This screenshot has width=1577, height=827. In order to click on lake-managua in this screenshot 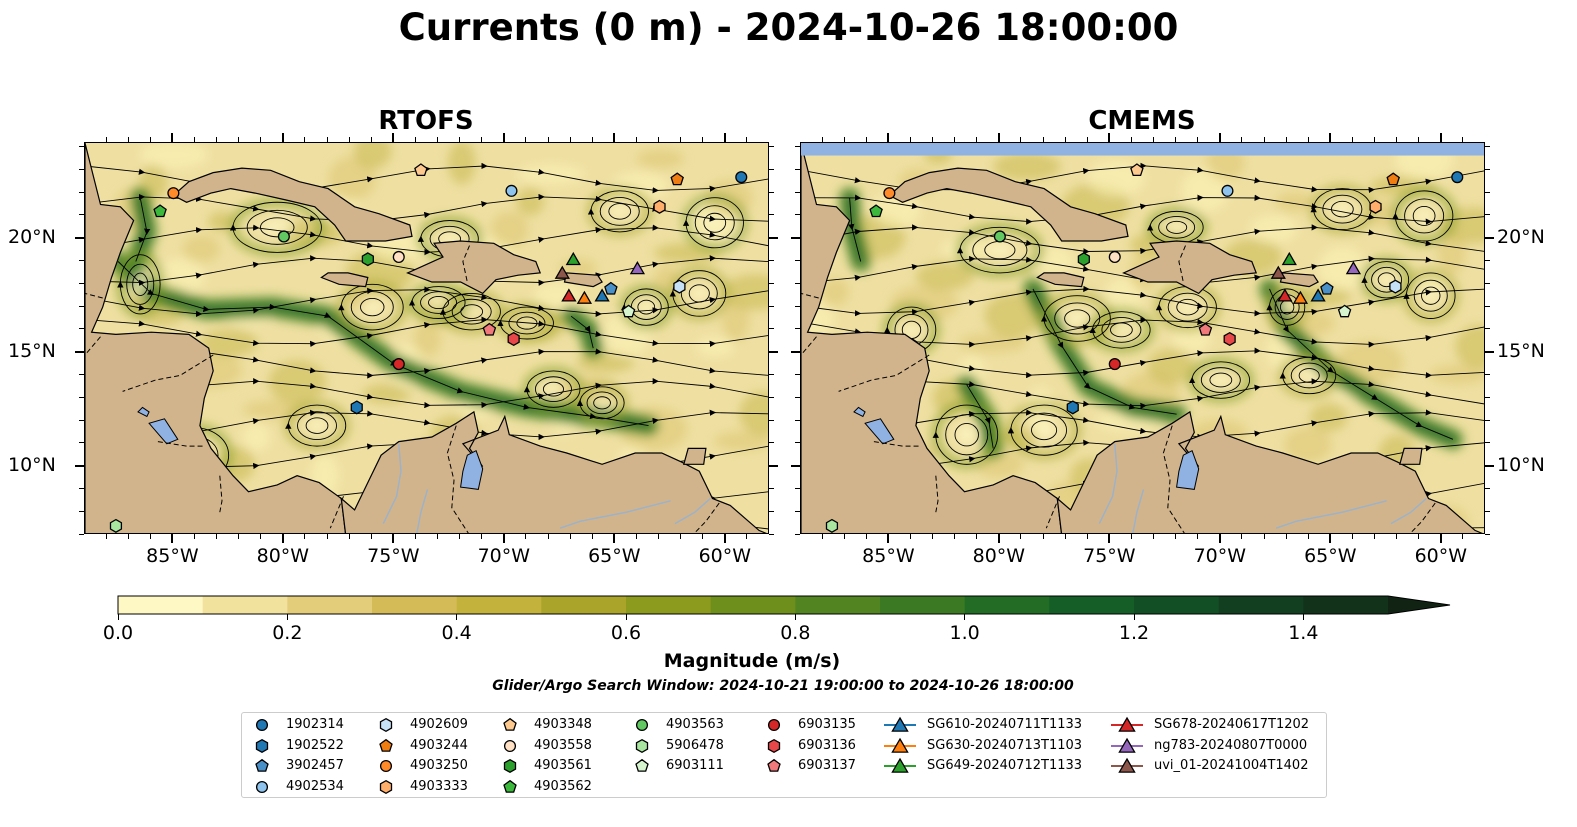, I will do `click(859, 412)`.